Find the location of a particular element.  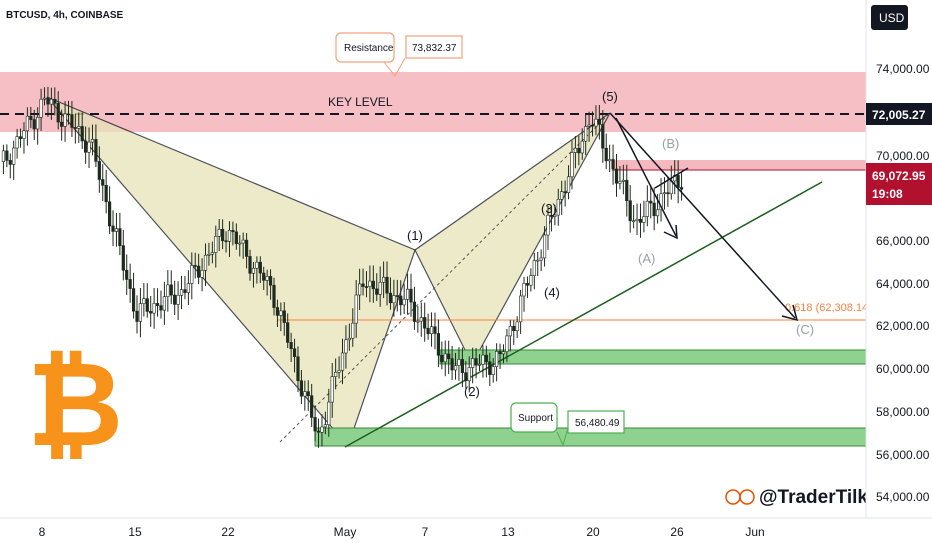

resistance-pointer is located at coordinates (394, 67).